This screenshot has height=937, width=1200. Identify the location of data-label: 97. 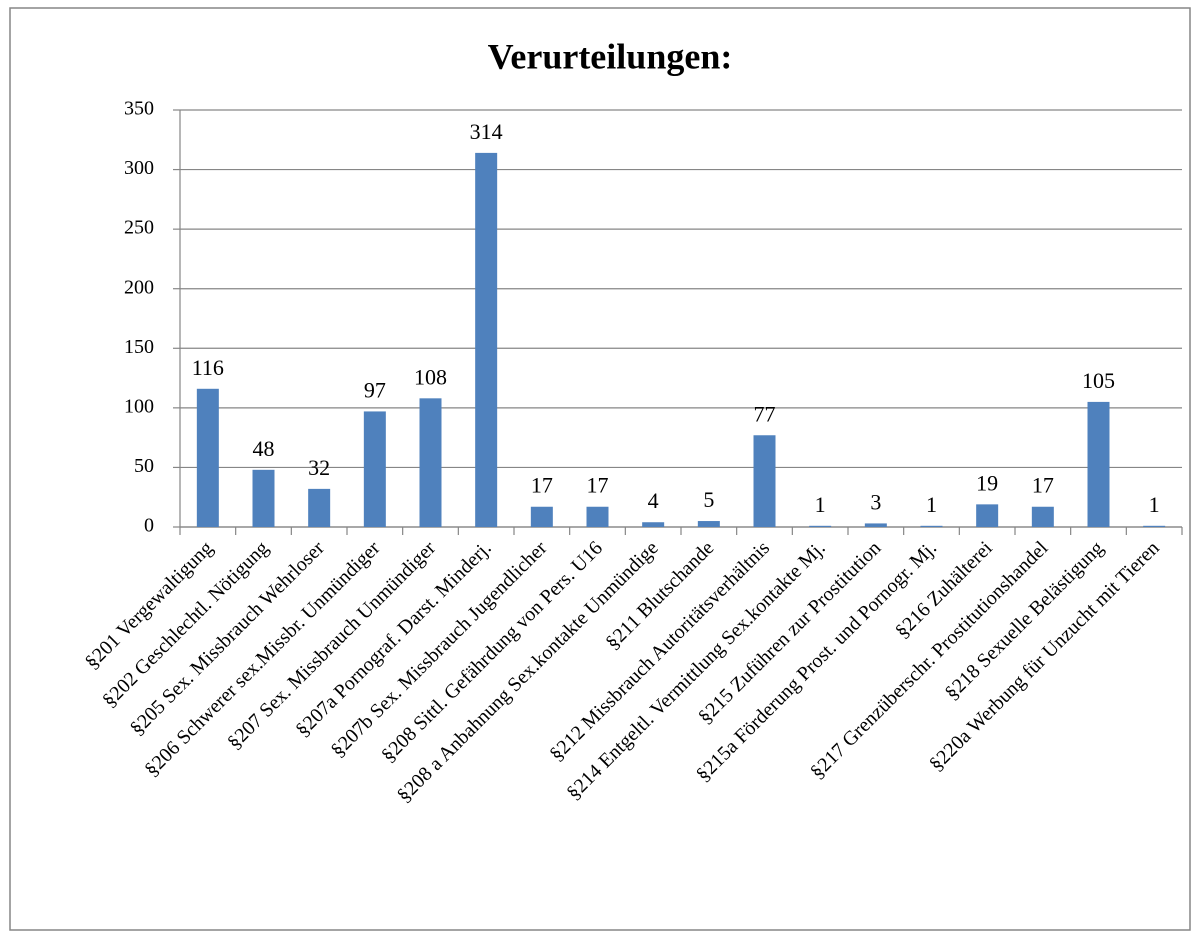
(375, 389).